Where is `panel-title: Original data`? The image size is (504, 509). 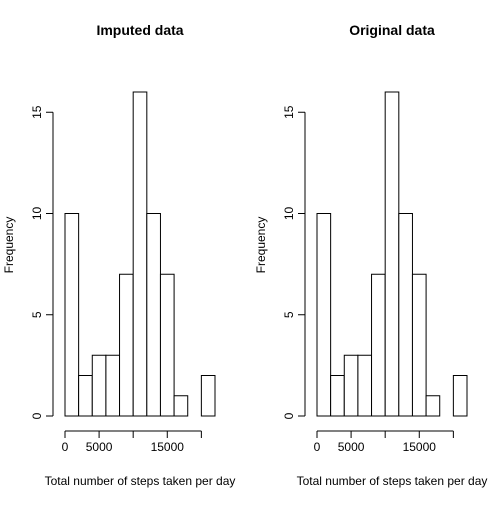
panel-title: Original data is located at coordinates (392, 30).